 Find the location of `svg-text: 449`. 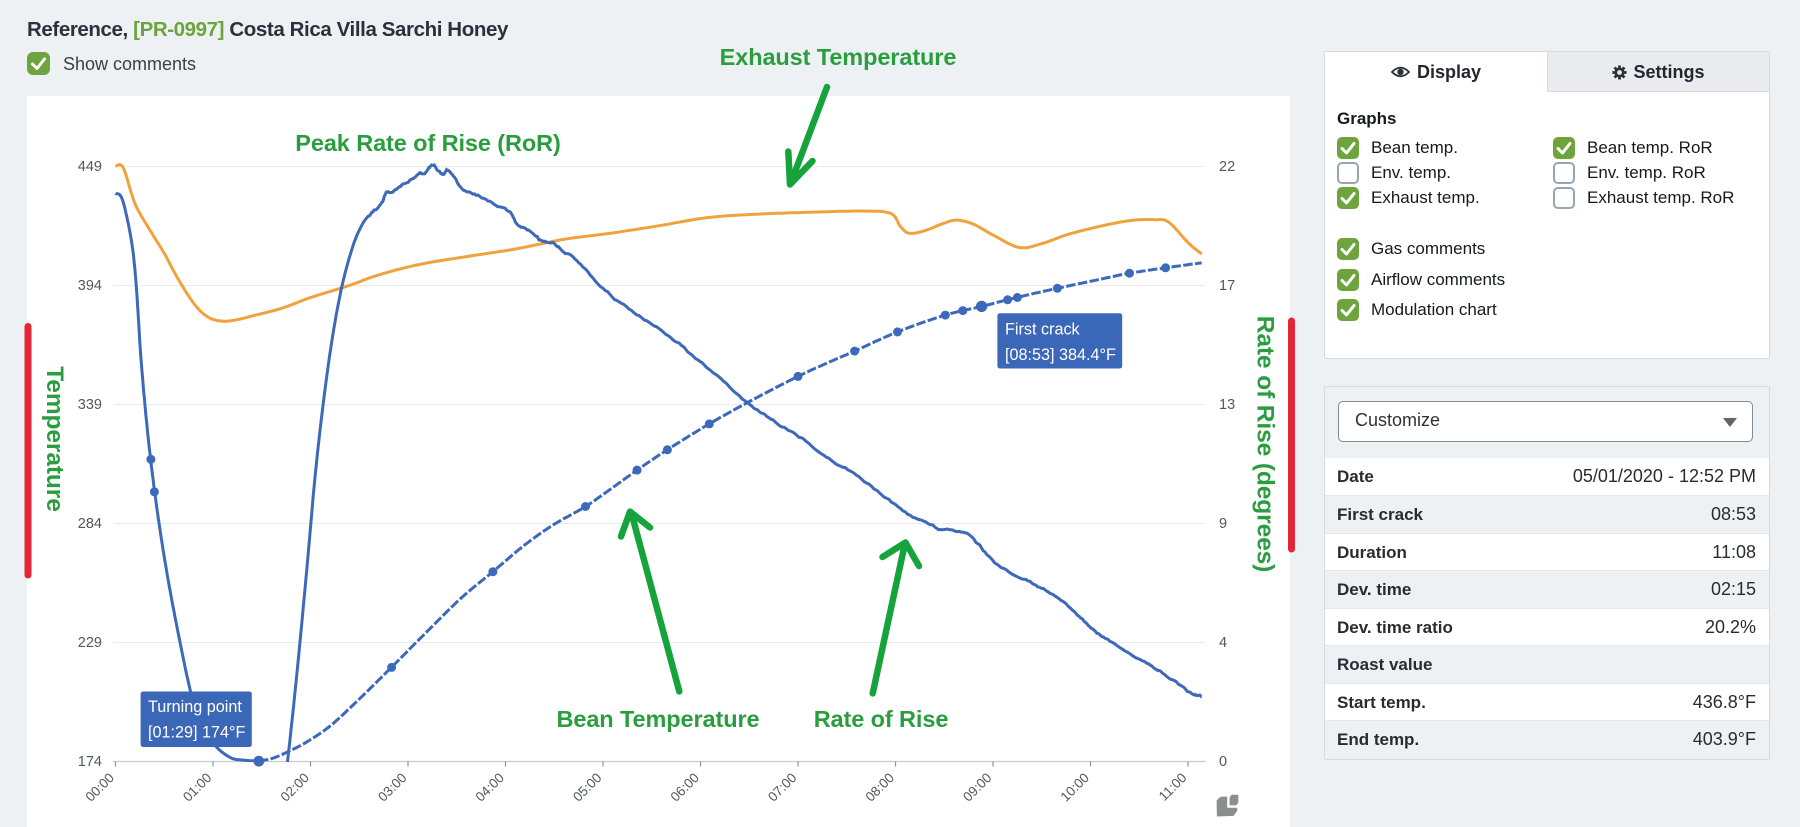

svg-text: 449 is located at coordinates (90, 167).